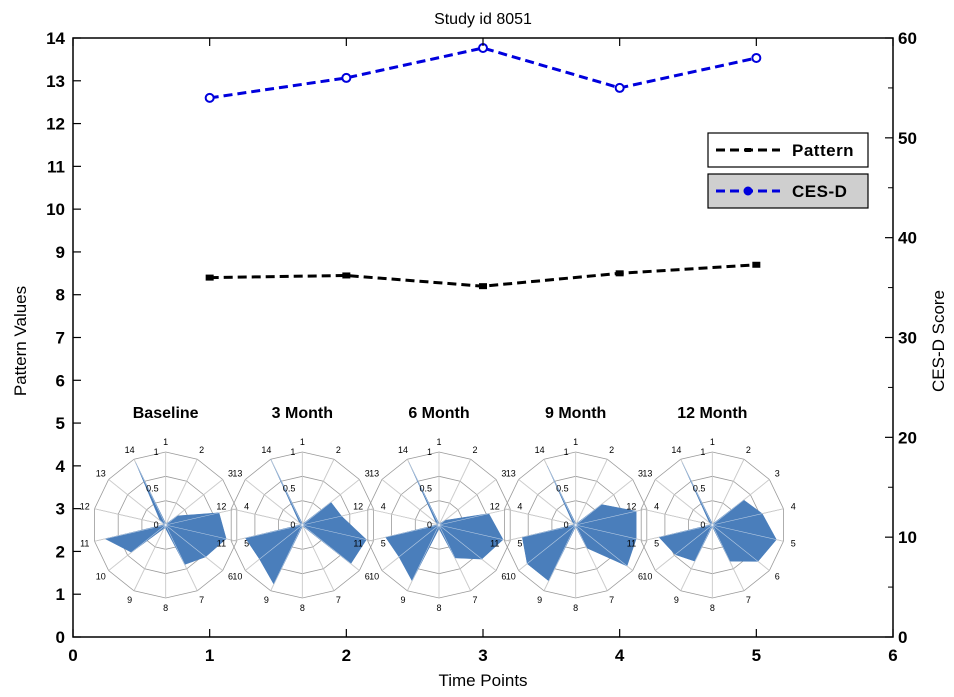 The width and height of the screenshot is (954, 697). What do you see at coordinates (712, 413) in the screenshot?
I see `radar-title: 12 Month` at bounding box center [712, 413].